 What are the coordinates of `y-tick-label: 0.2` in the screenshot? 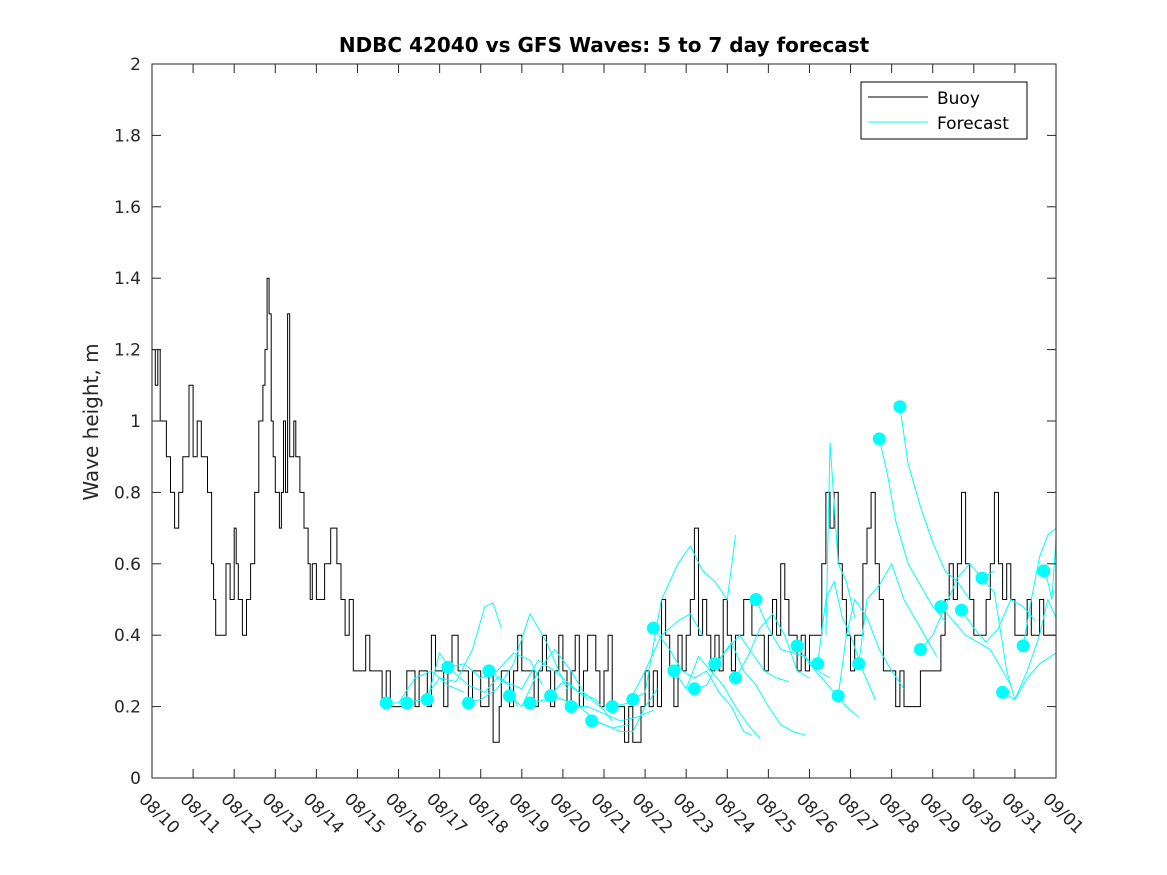 It's located at (127, 708).